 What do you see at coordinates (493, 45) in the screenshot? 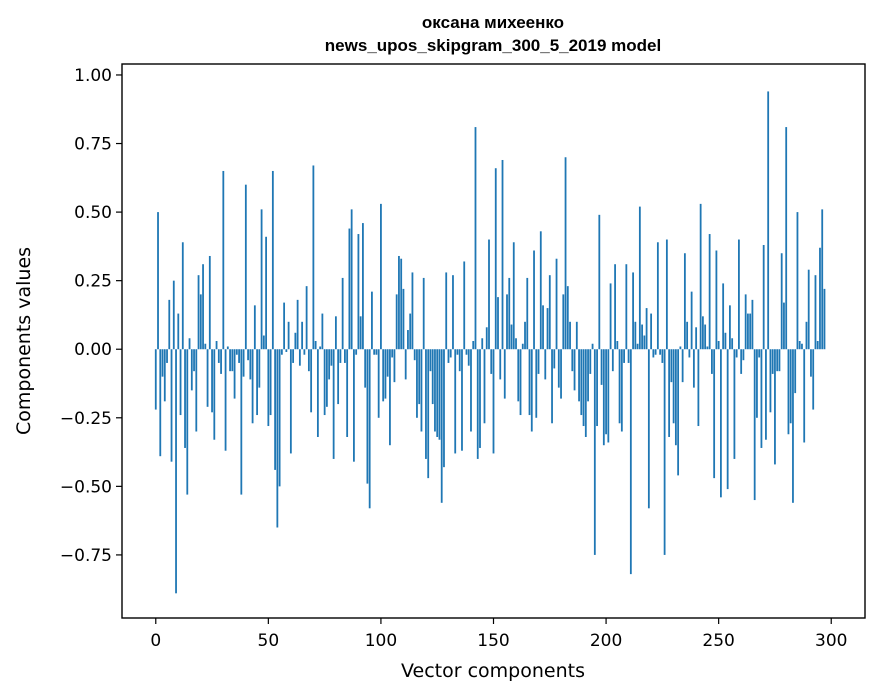
I see `chart-subtitle: news_upos_skipgram_300_5_2019 model` at bounding box center [493, 45].